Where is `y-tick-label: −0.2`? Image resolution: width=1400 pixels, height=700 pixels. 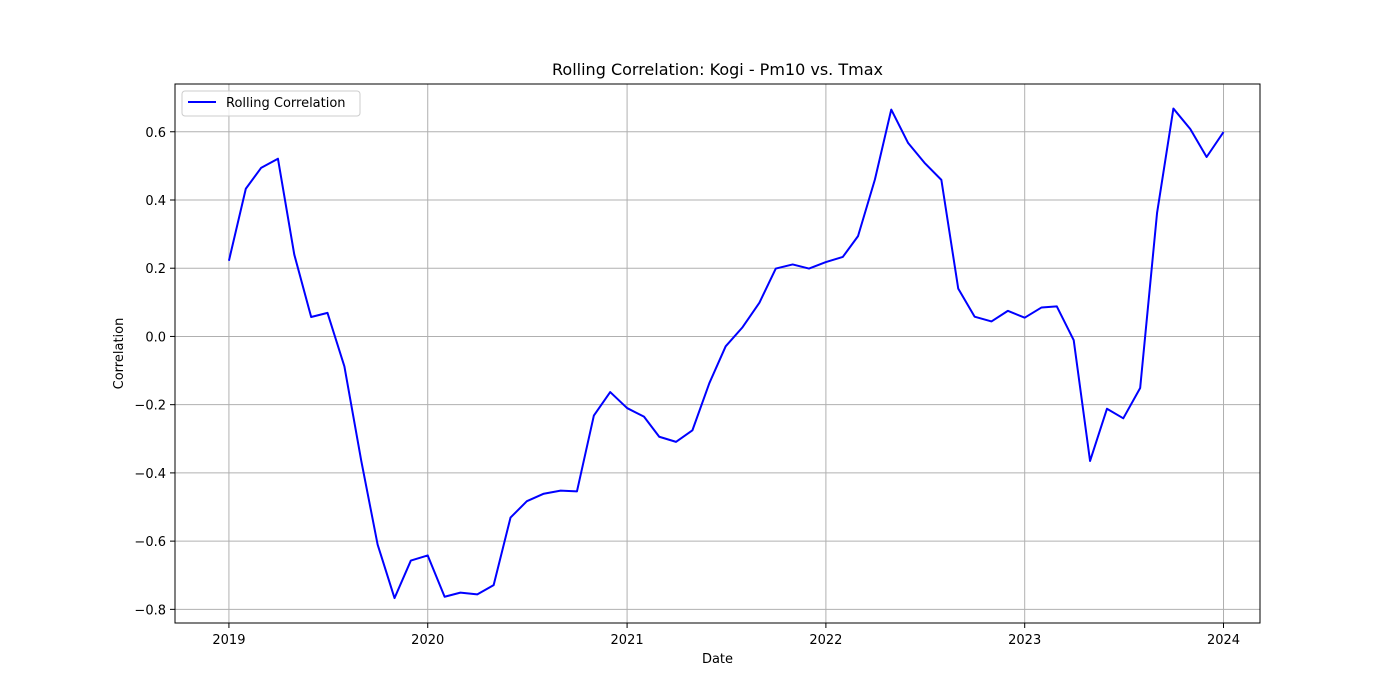 y-tick-label: −0.2 is located at coordinates (150, 406).